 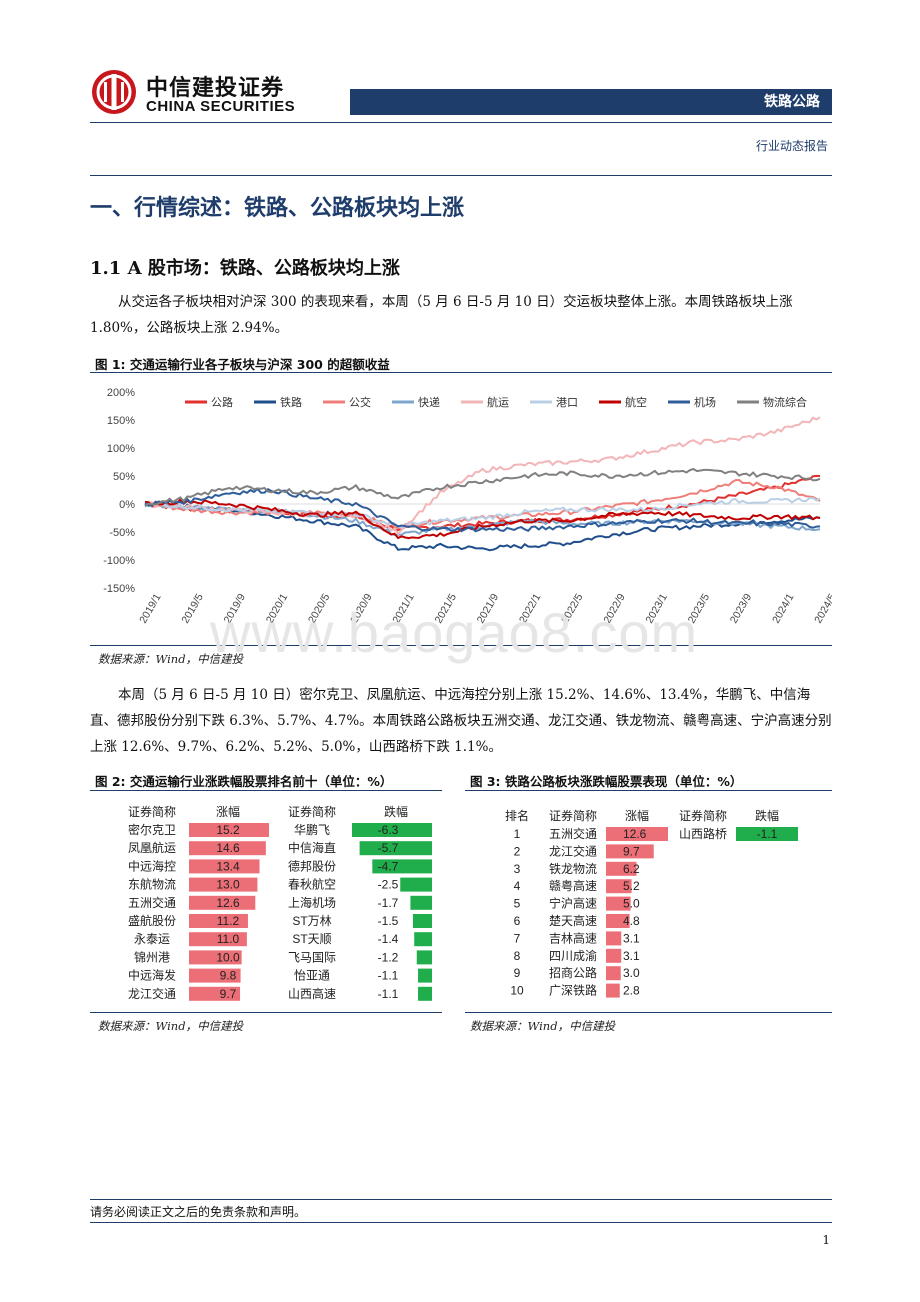 I want to click on header-rule, so click(x=461, y=122).